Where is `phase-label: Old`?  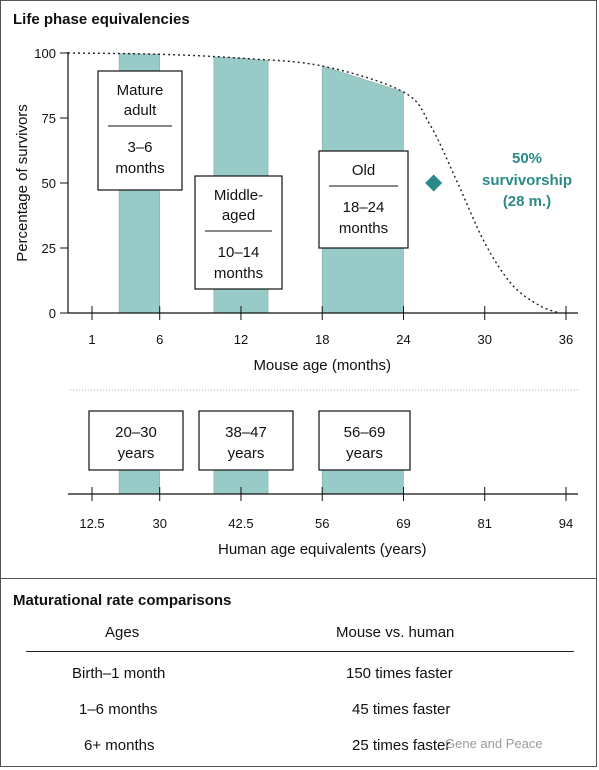 phase-label: Old is located at coordinates (363, 170).